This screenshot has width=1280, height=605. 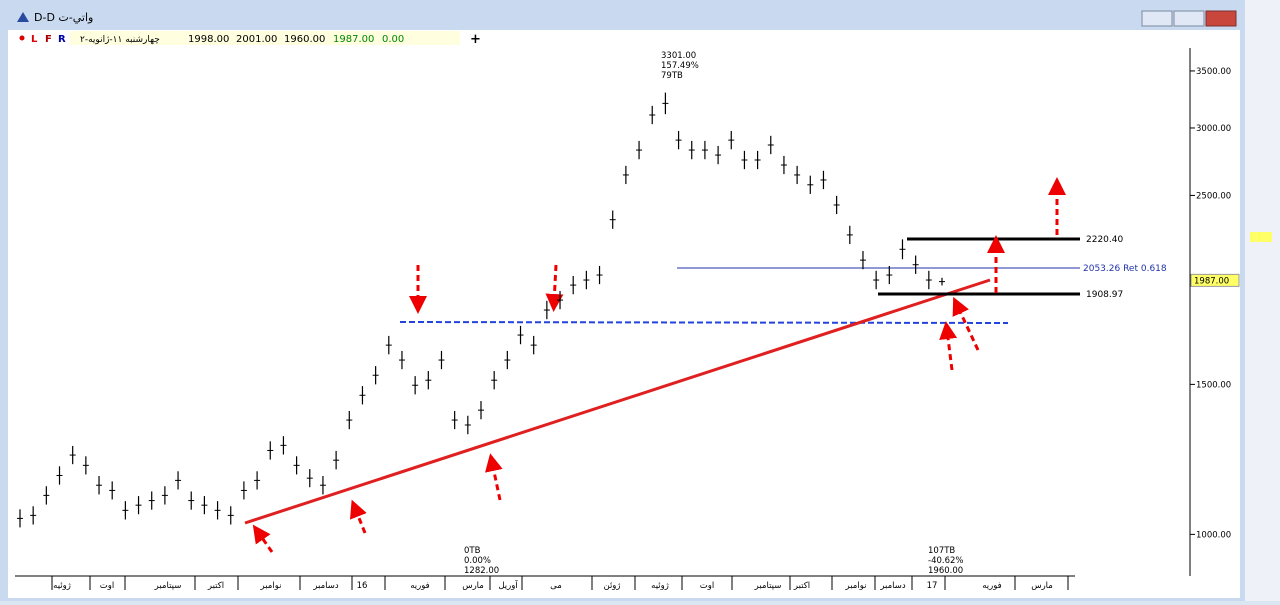 What do you see at coordinates (945, 571) in the screenshot?
I see `annotation: 1960.00` at bounding box center [945, 571].